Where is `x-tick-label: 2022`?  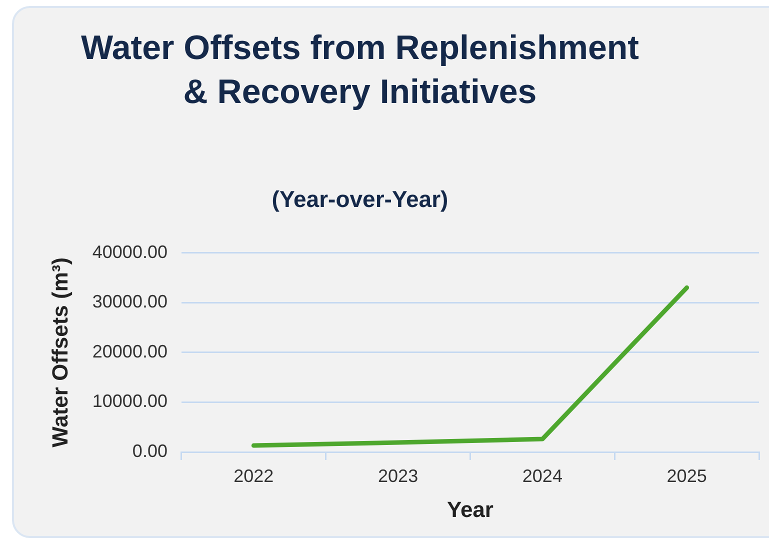 x-tick-label: 2022 is located at coordinates (254, 476).